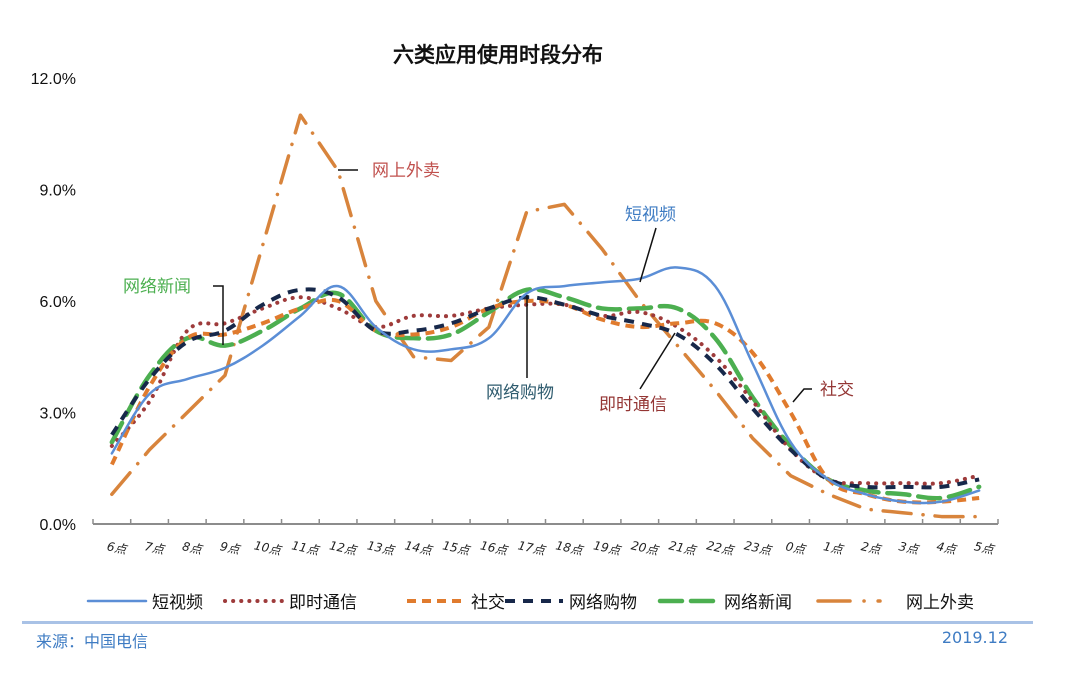 This screenshot has height=677, width=1080. What do you see at coordinates (527, 622) in the screenshot?
I see `footer-divider` at bounding box center [527, 622].